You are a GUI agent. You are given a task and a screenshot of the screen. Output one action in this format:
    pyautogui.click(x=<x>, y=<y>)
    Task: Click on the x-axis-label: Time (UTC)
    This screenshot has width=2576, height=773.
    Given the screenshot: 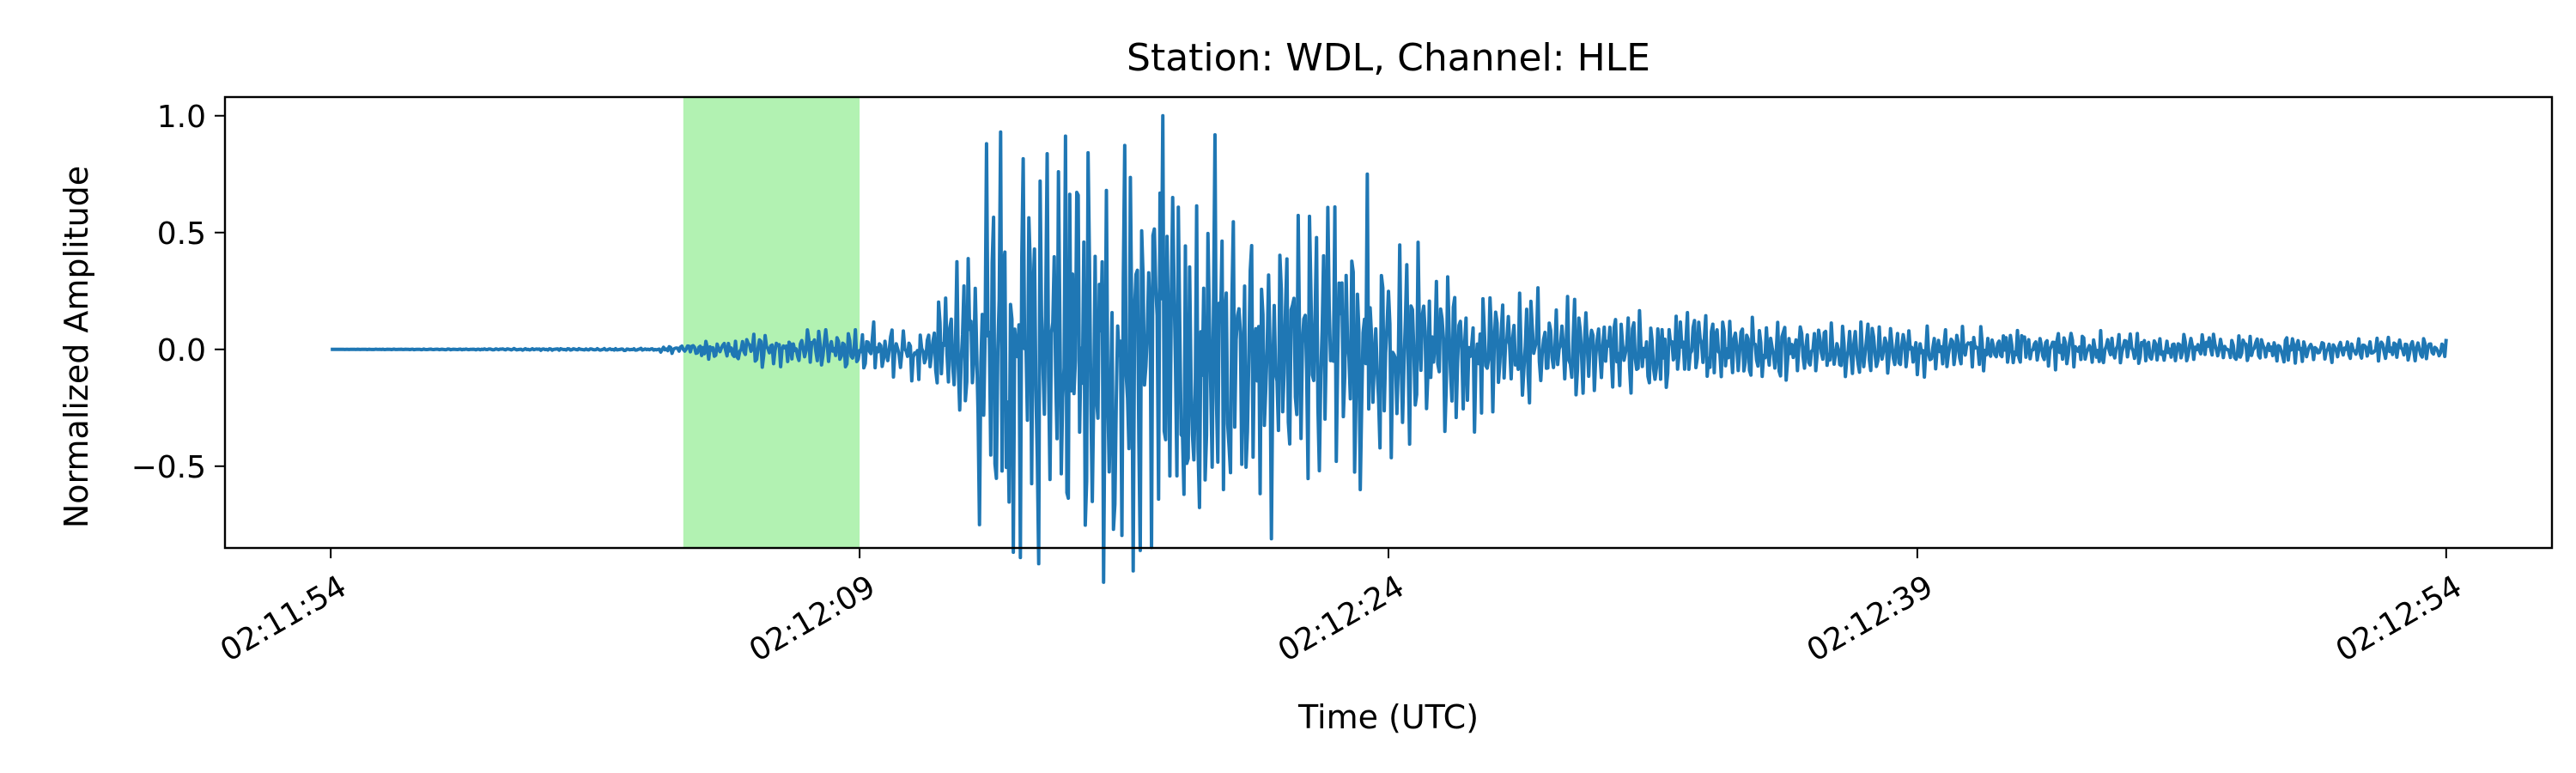 What is the action you would take?
    pyautogui.click(x=1388, y=717)
    